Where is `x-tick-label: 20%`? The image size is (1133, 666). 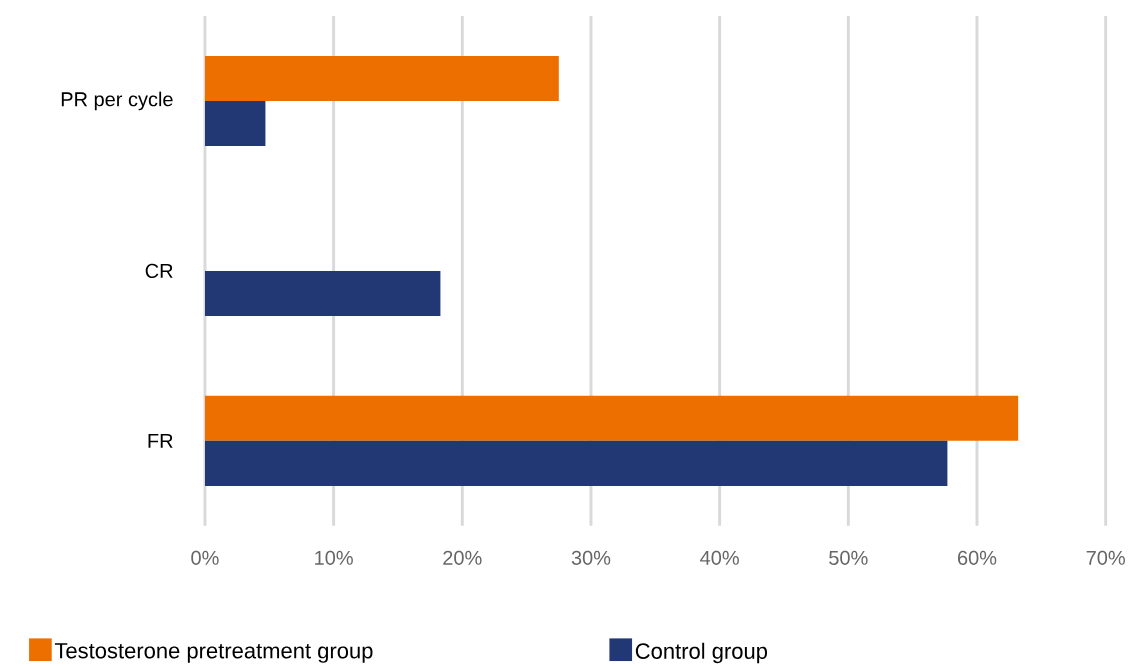 x-tick-label: 20% is located at coordinates (462, 557).